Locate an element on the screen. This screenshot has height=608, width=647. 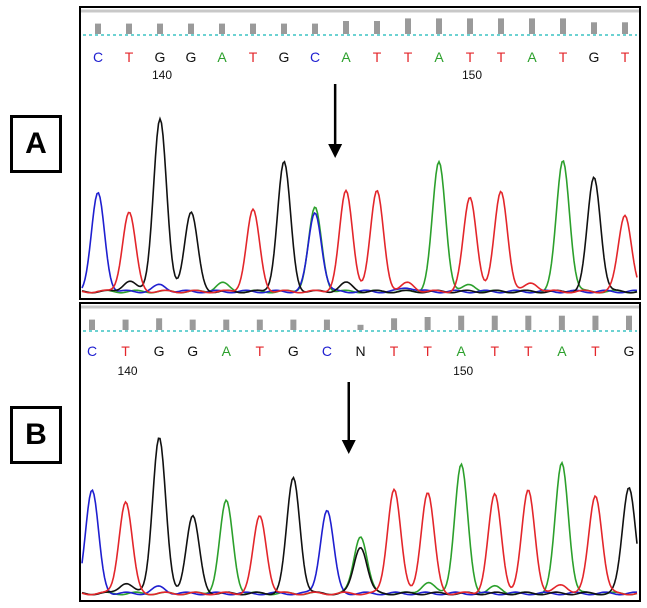
panel-label-b: B is located at coordinates (36, 435).